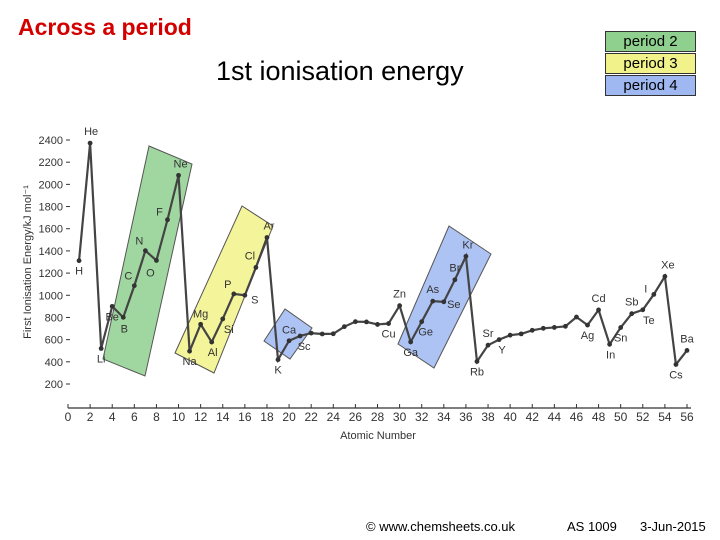 The width and height of the screenshot is (720, 540). Describe the element at coordinates (599, 417) in the screenshot. I see `x-tick-label: 48` at that location.